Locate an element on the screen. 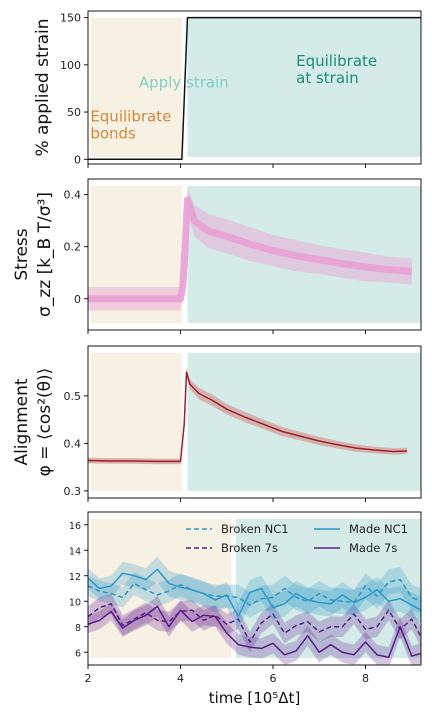 Image resolution: width=432 pixels, height=720 pixels. y-tick-label: 10 is located at coordinates (75, 602).